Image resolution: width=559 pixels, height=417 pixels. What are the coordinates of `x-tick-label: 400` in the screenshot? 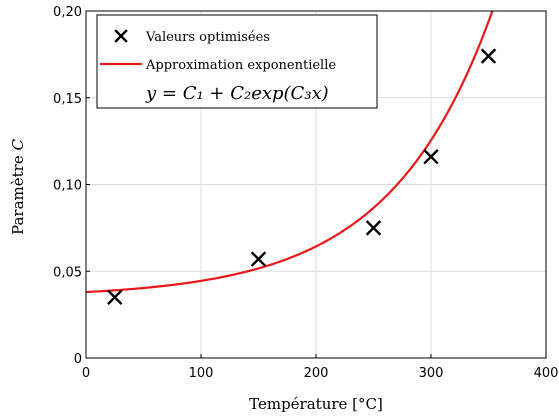 It's located at (546, 373).